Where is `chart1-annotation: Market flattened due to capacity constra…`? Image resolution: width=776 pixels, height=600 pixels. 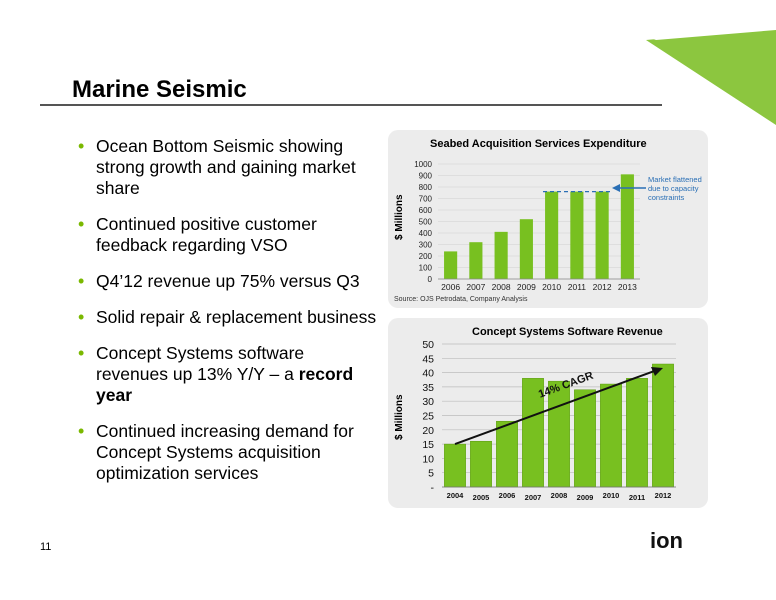 chart1-annotation: Market flattened due to capacity constra… is located at coordinates (675, 188).